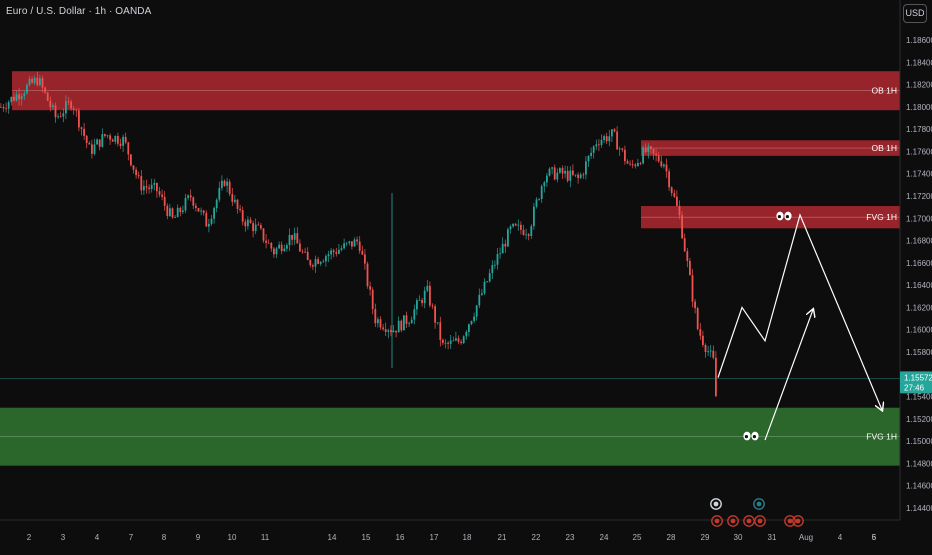  Describe the element at coordinates (772, 537) in the screenshot. I see `x-tick-label: 31` at that location.